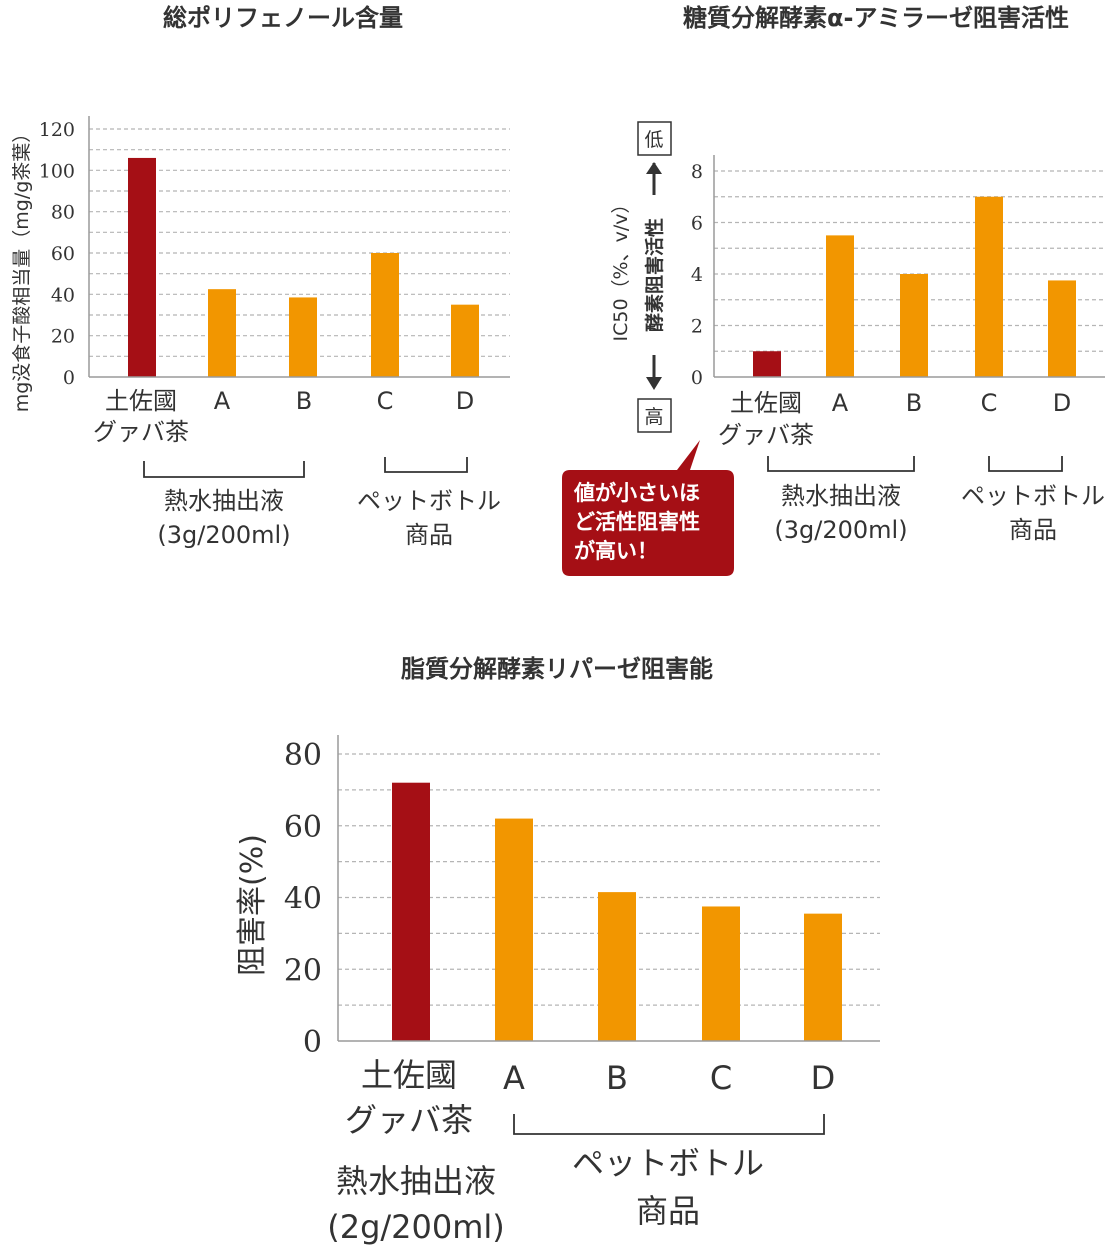  I want to click on y-tick-label: 6, so click(697, 224).